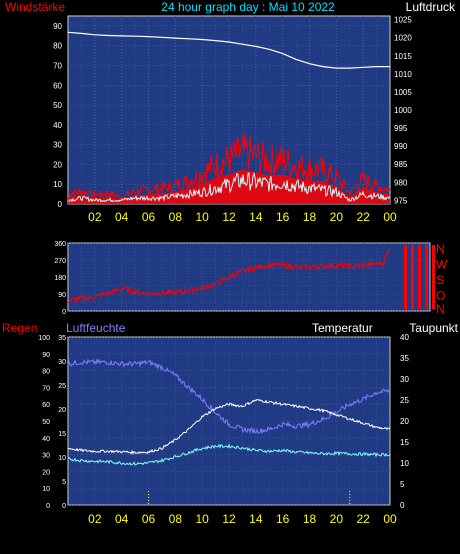 This screenshot has height=554, width=460. Describe the element at coordinates (403, 92) in the screenshot. I see `pressure-tick-label: 1005` at that location.